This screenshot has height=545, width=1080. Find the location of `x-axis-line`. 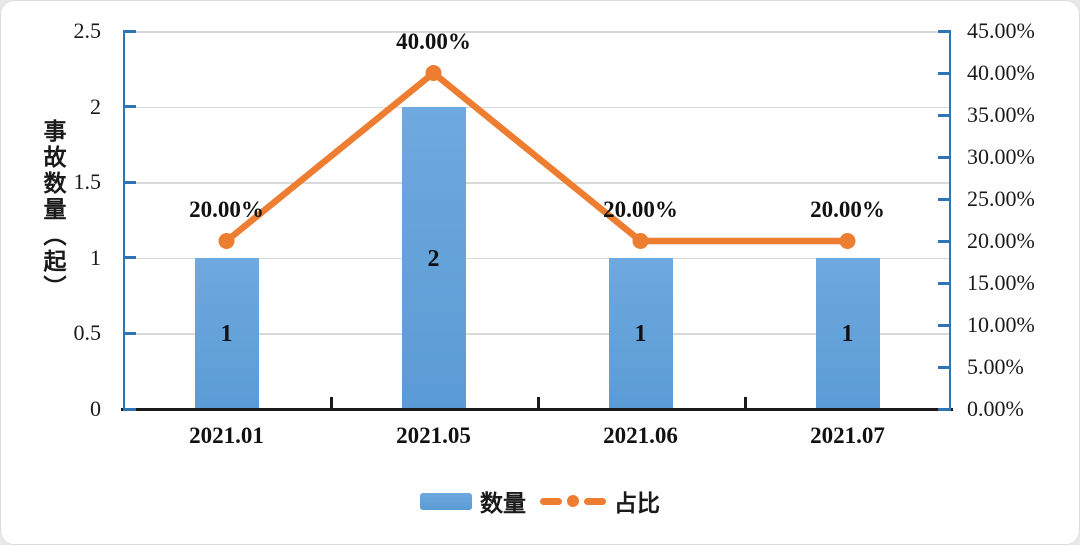

x-axis-line is located at coordinates (537, 409).